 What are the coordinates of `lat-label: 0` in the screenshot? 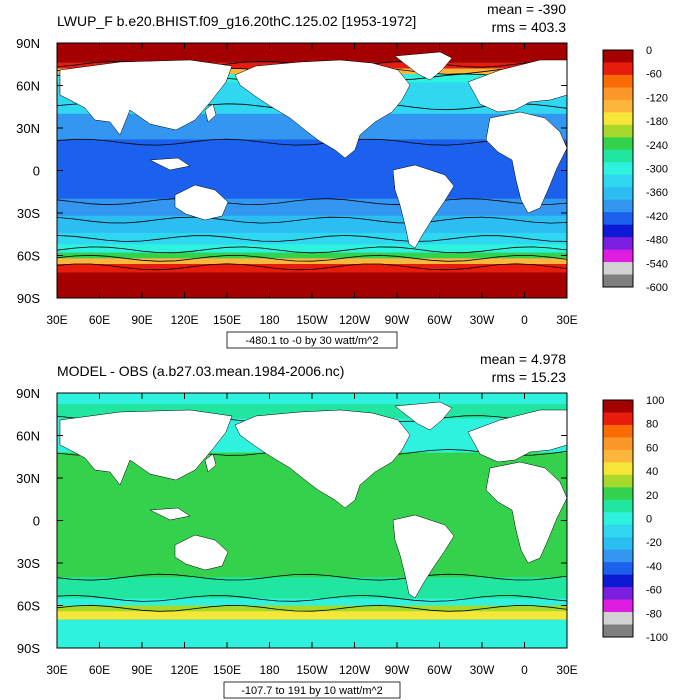 It's located at (36, 171).